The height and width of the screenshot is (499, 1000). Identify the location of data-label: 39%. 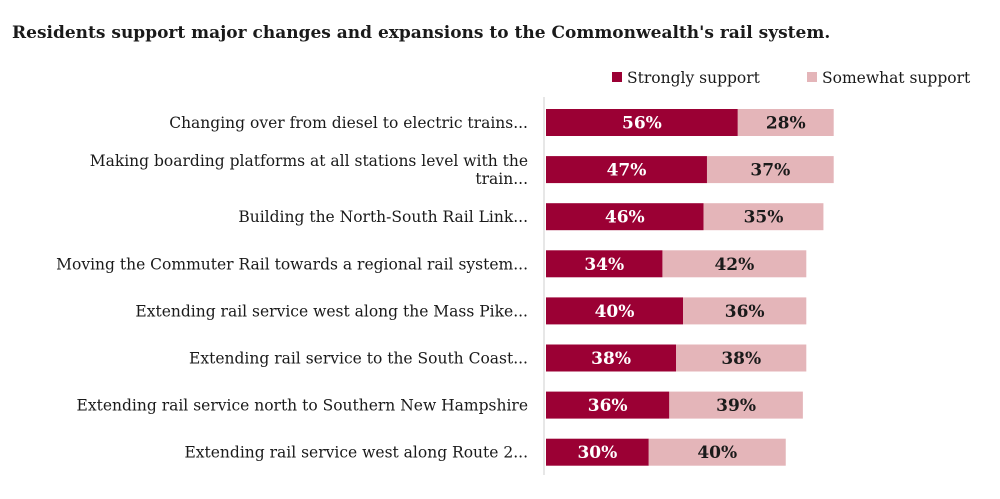
(736, 406).